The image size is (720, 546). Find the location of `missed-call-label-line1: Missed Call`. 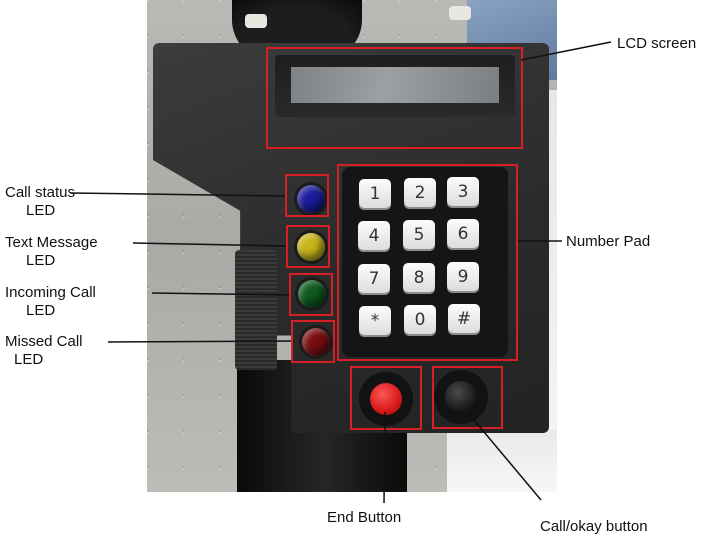

missed-call-label-line1: Missed Call is located at coordinates (44, 341).